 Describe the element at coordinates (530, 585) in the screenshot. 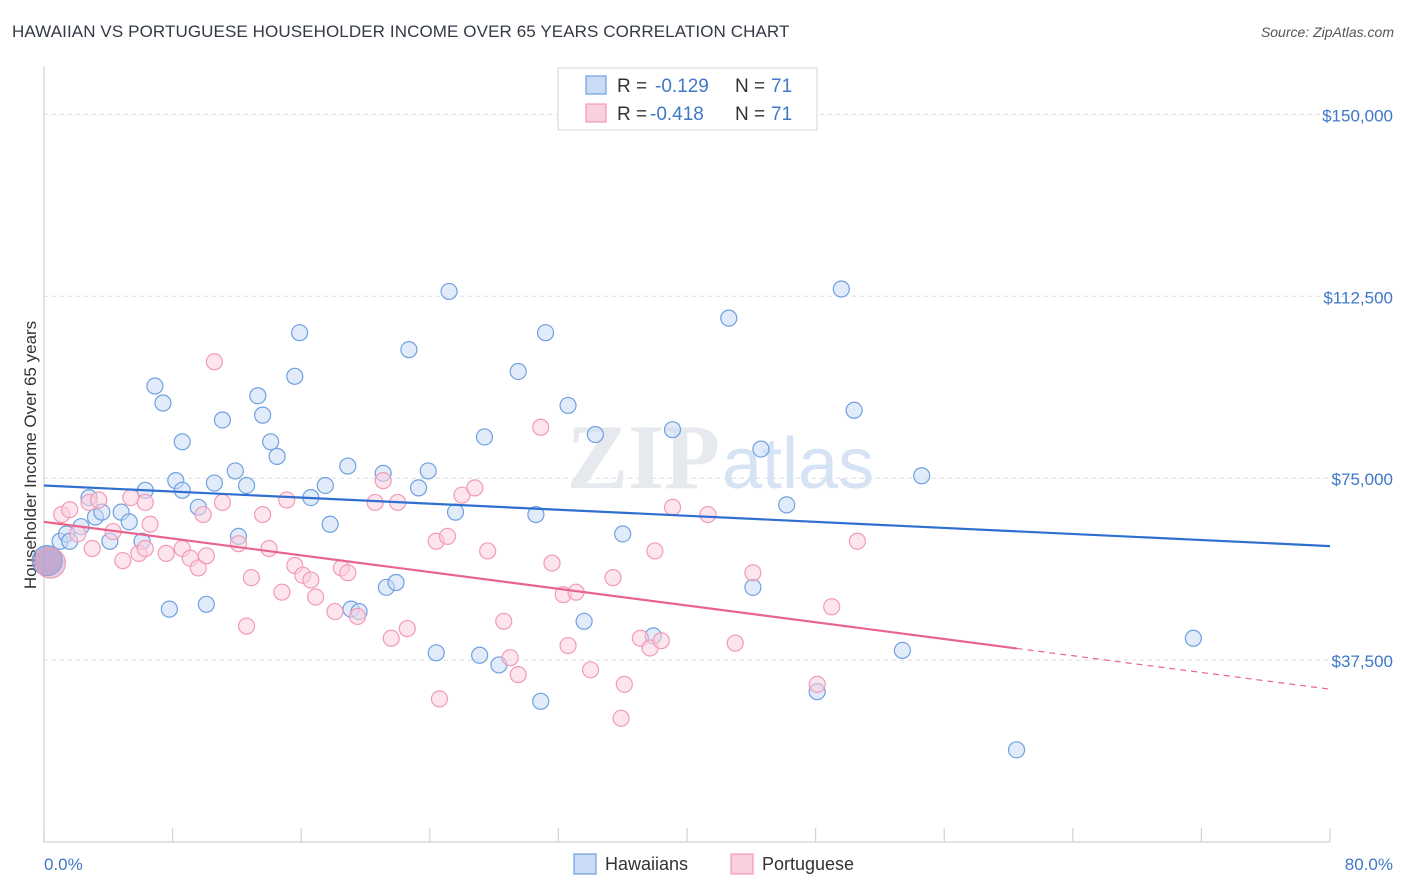

I see `portuguese-trend-line` at that location.